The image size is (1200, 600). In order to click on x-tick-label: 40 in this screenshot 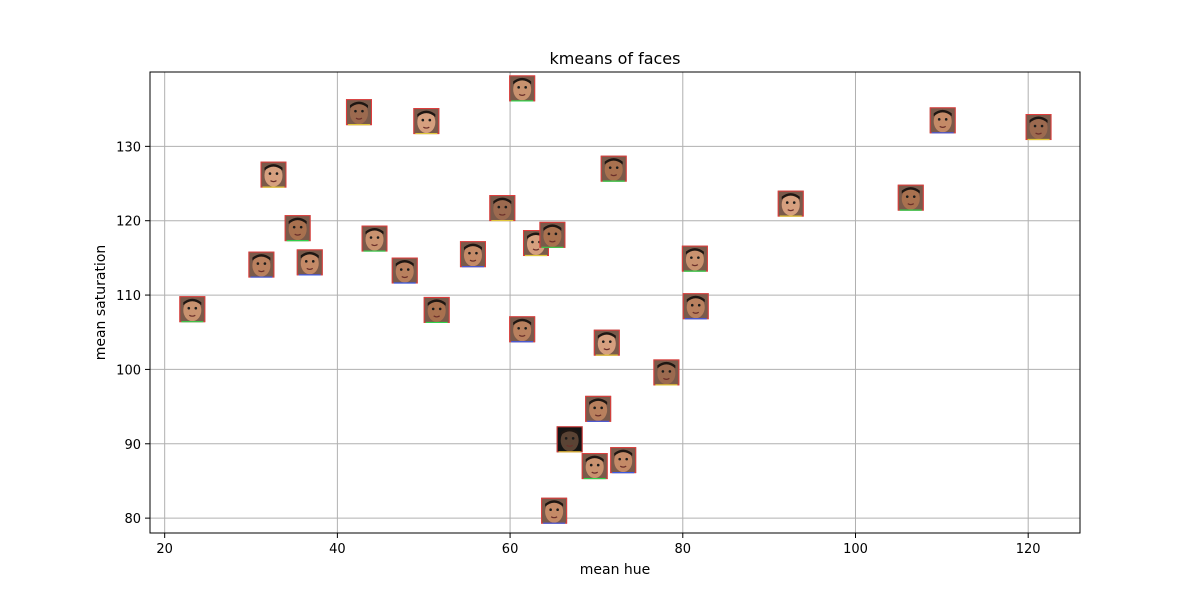, I will do `click(337, 549)`.